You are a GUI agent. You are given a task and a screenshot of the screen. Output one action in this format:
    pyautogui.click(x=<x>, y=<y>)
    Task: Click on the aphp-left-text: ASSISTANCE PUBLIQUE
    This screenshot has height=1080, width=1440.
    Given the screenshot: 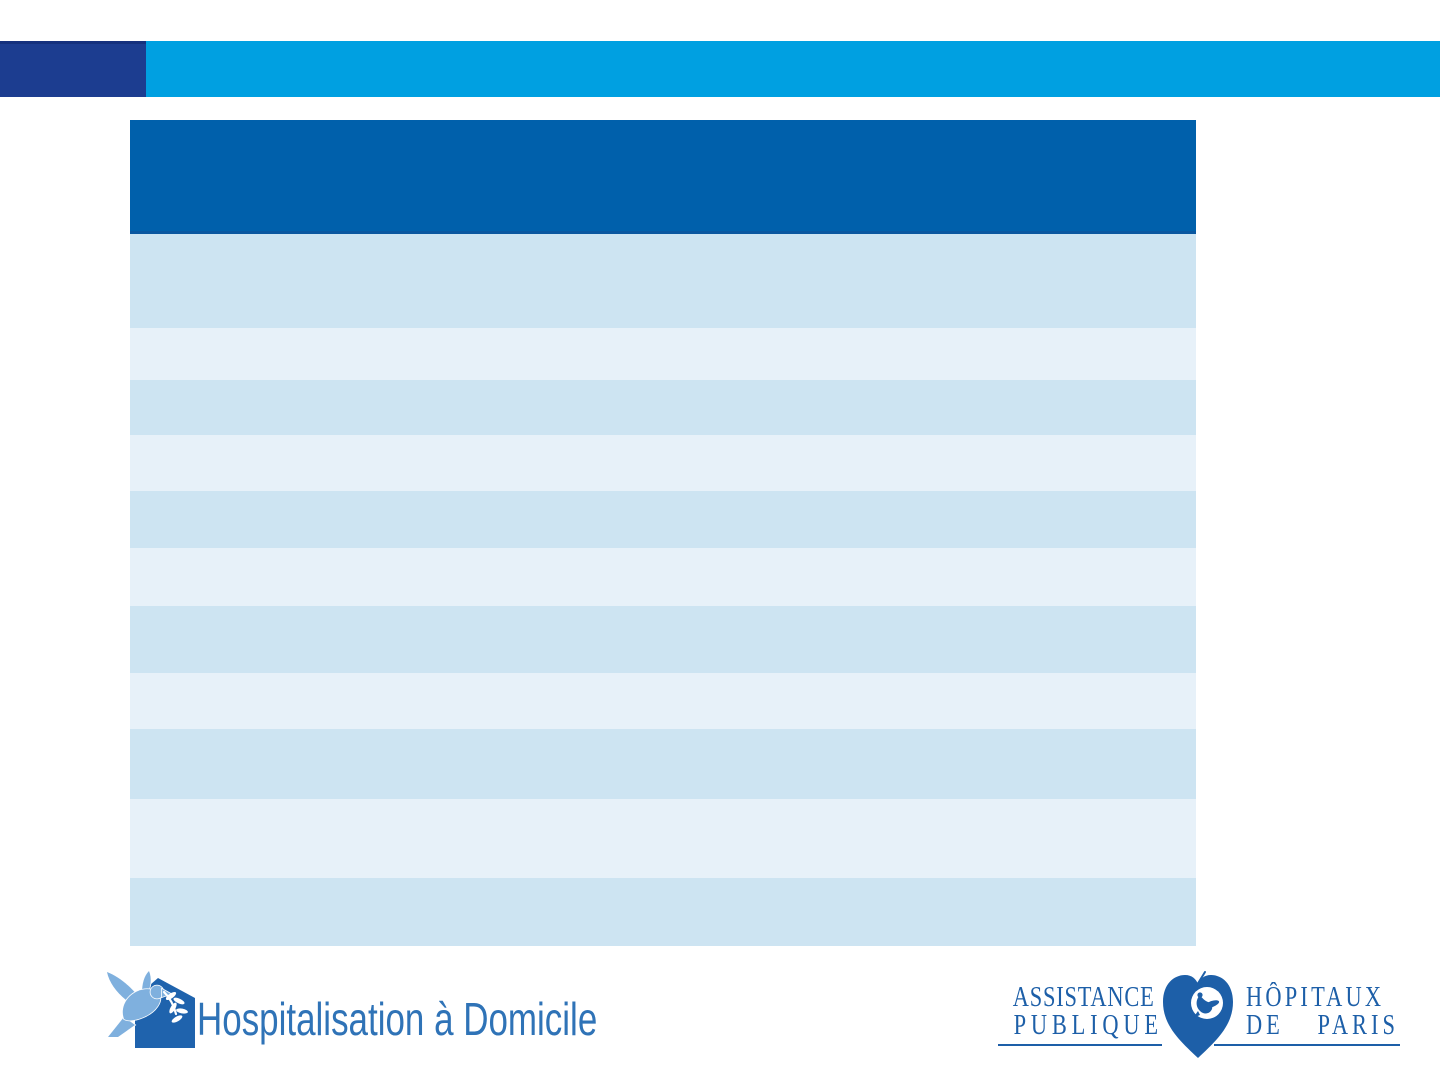 What is the action you would take?
    pyautogui.click(x=1080, y=1012)
    